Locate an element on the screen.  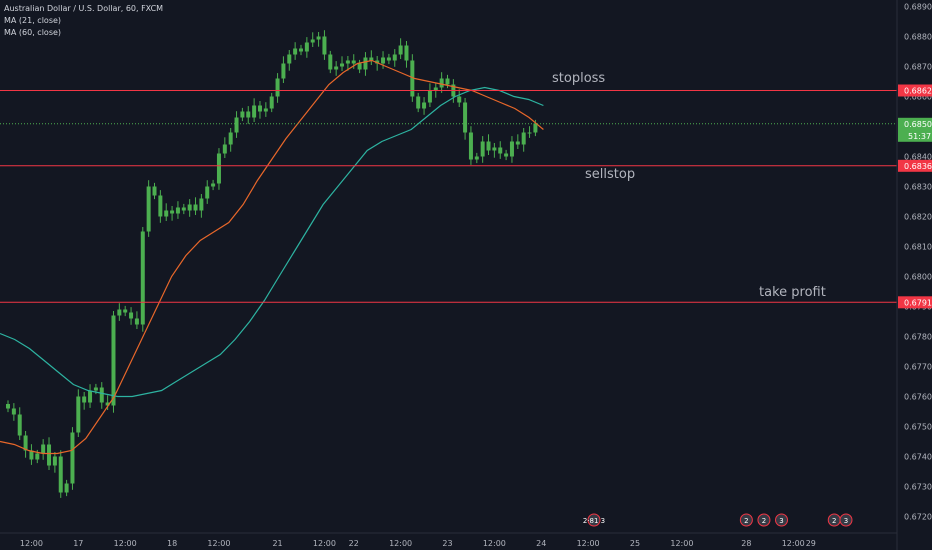
time-tick-label: 18 is located at coordinates (172, 543).